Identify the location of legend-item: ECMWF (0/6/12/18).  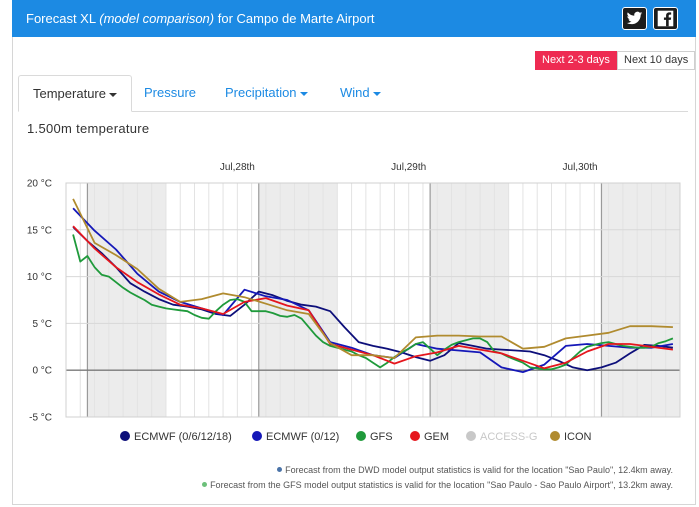
(176, 437).